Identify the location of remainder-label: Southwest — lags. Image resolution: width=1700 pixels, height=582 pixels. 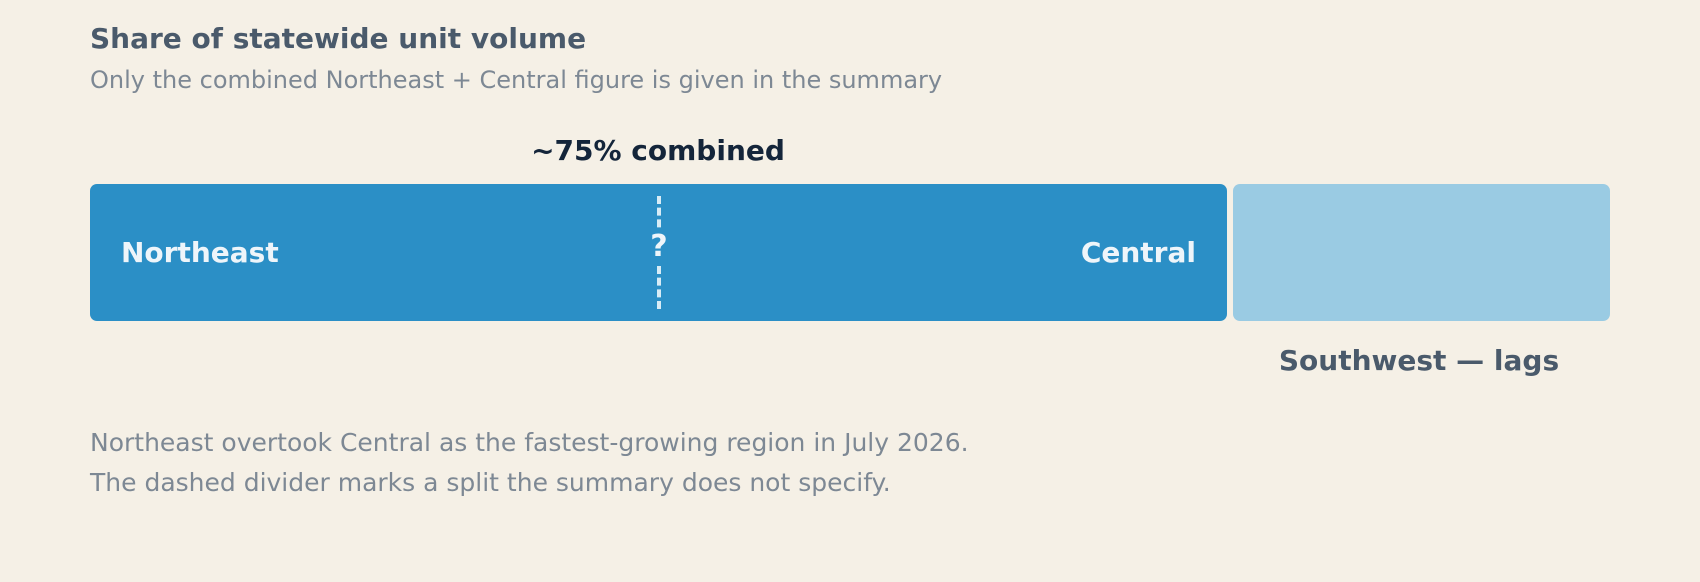
(1419, 360).